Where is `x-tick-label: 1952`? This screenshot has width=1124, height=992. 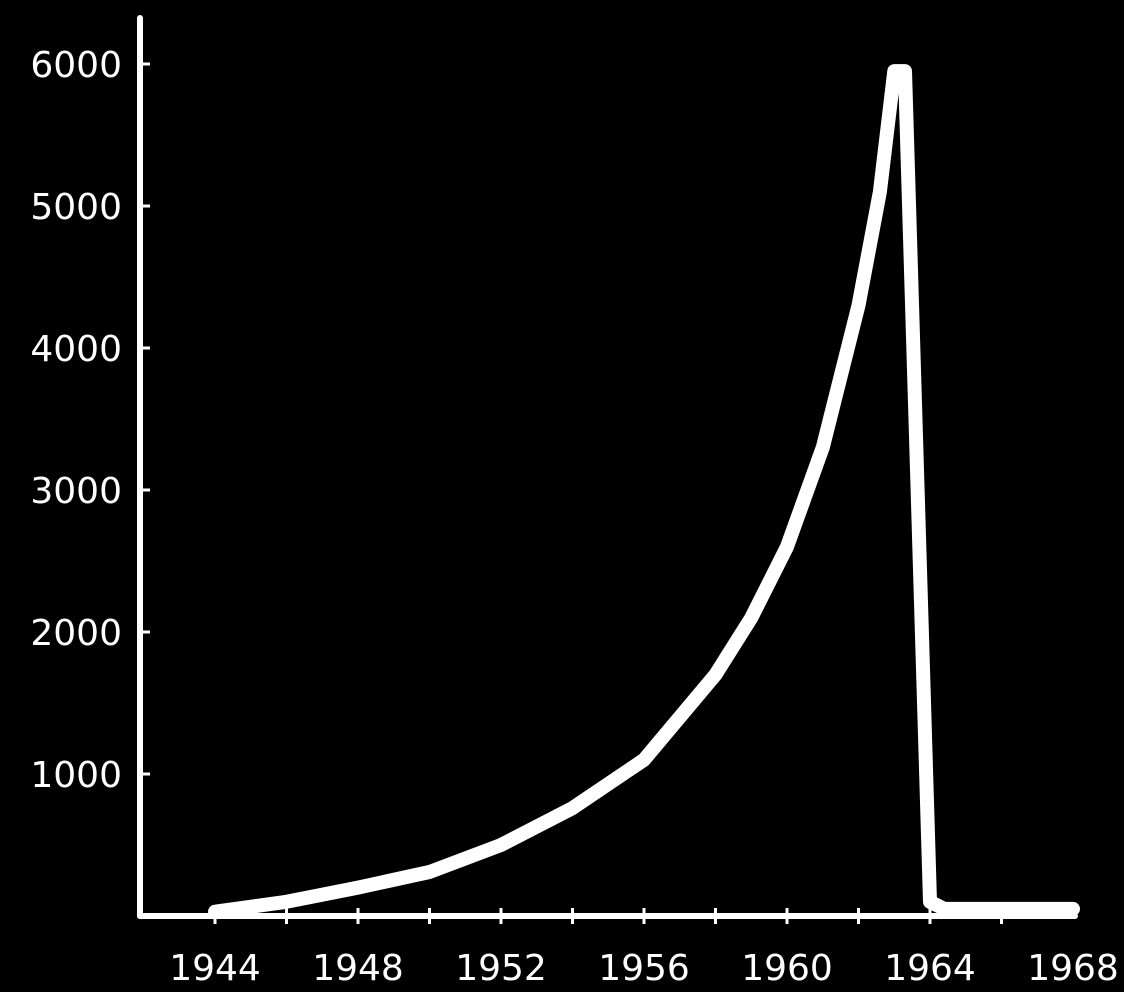 x-tick-label: 1952 is located at coordinates (501, 968).